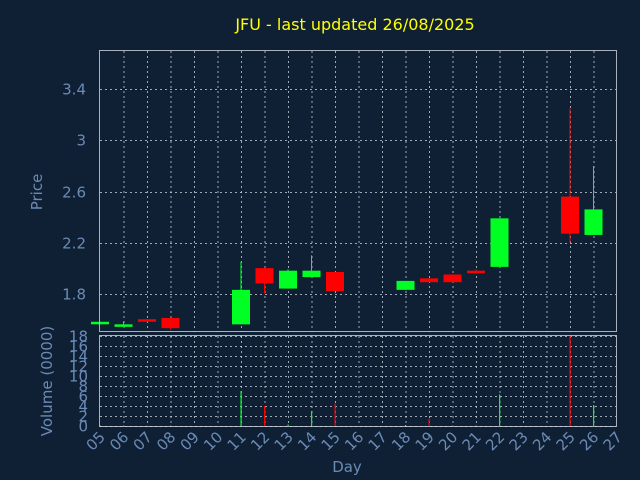  What do you see at coordinates (566, 441) in the screenshot?
I see `x-tick-label: 25` at bounding box center [566, 441].